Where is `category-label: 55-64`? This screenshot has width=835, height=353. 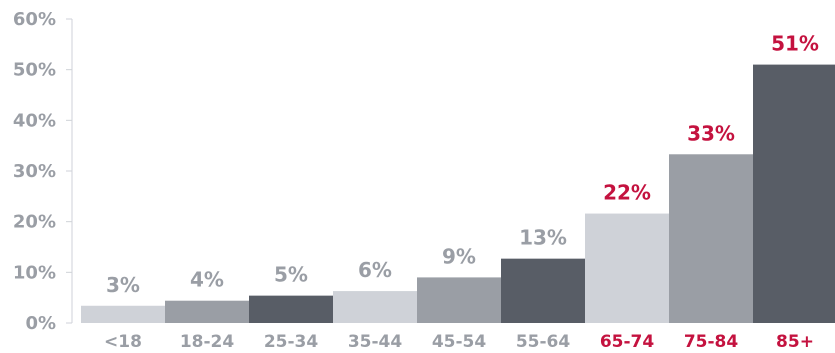
category-label: 55-64 is located at coordinates (543, 342).